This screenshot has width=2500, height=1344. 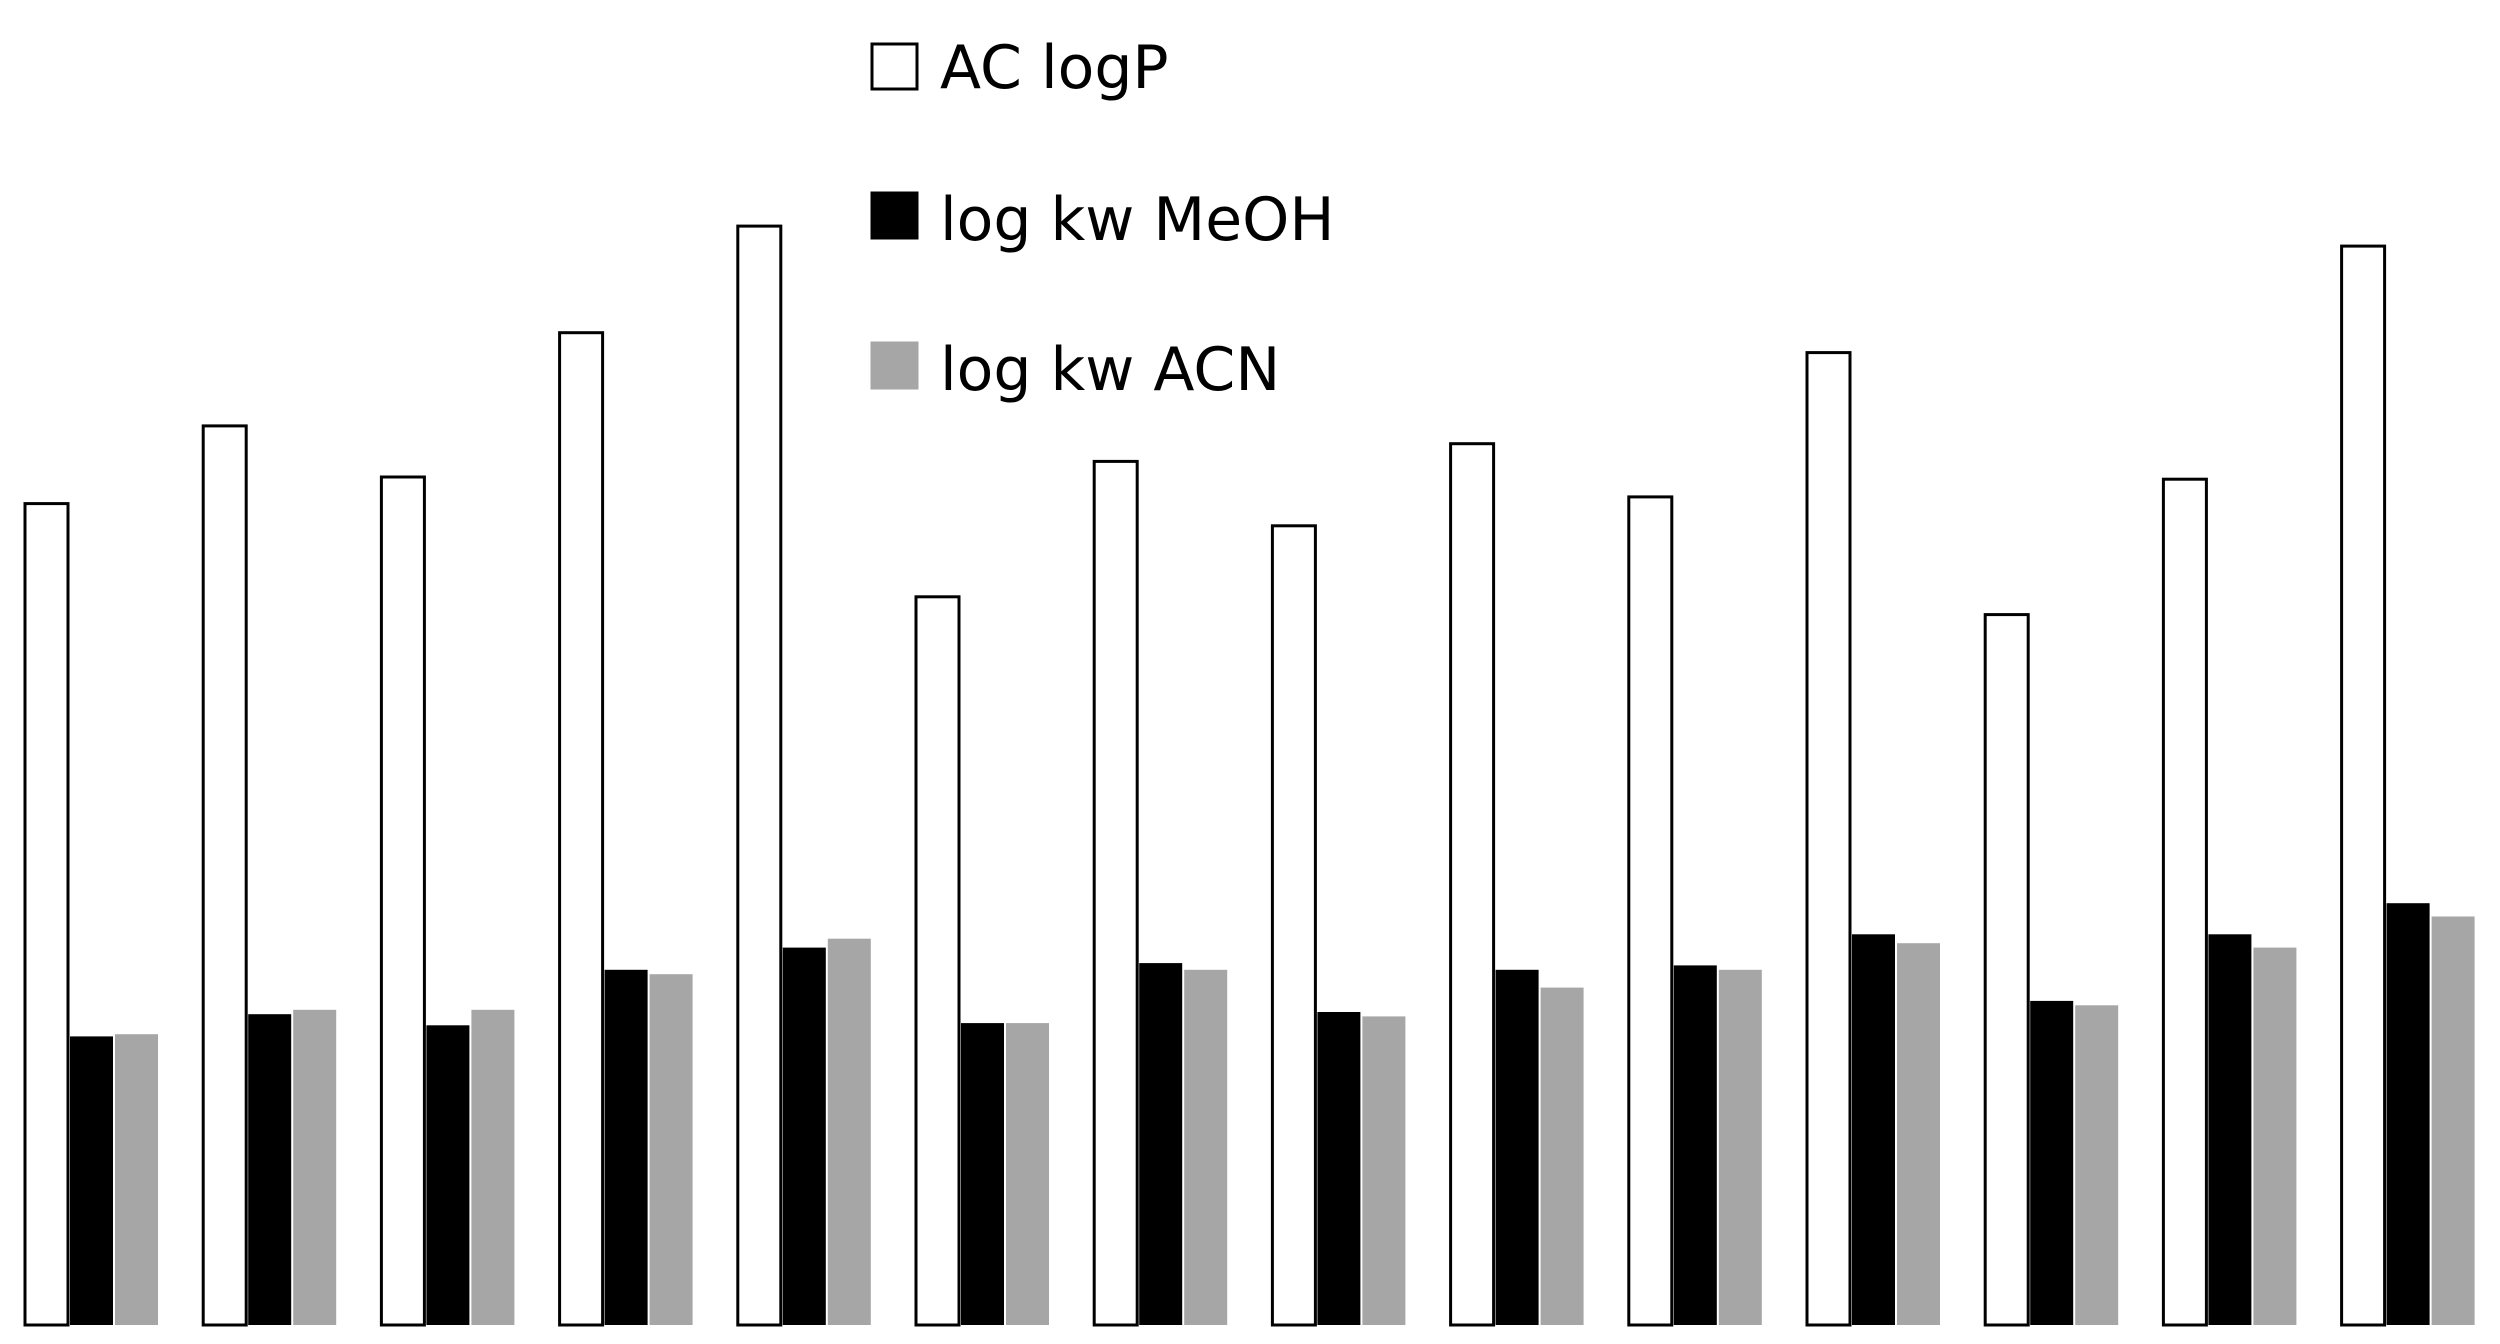 I want to click on legend-item-ac-logp: AC logP, so click(x=1019, y=68).